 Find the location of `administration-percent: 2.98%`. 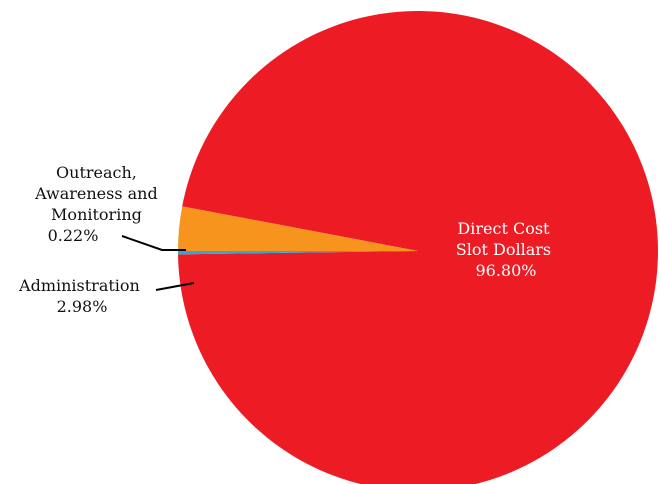

administration-percent: 2.98% is located at coordinates (82, 306).